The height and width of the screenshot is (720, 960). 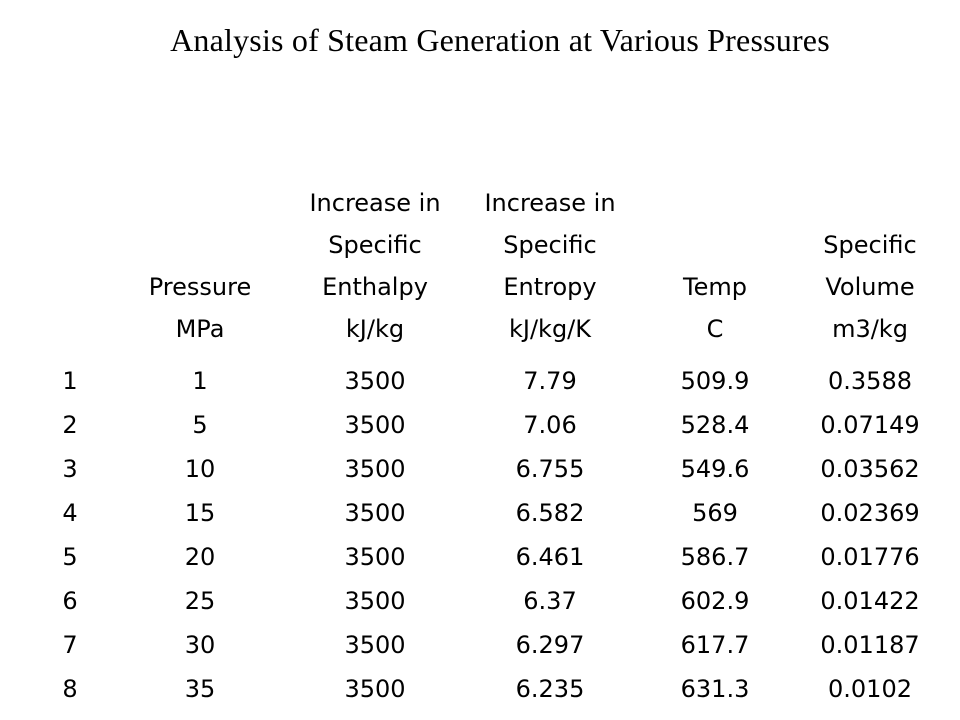 What do you see at coordinates (550, 689) in the screenshot?
I see `entropy-cell: 6.235` at bounding box center [550, 689].